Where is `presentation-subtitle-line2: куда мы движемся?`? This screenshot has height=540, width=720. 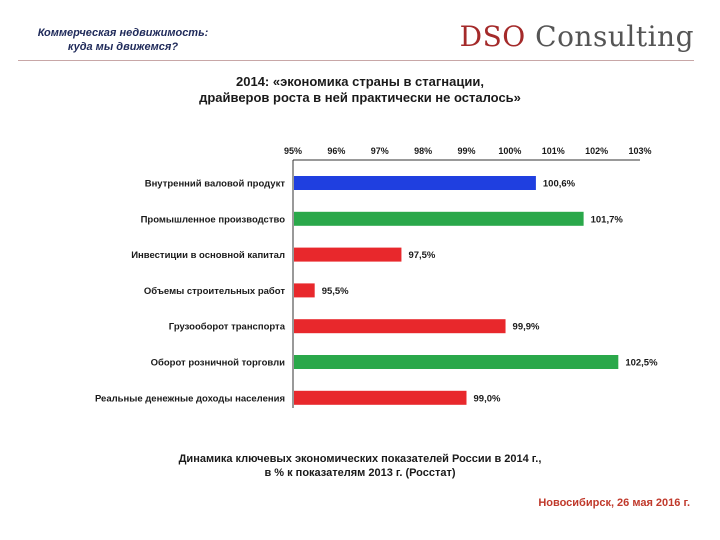
presentation-subtitle-line2: куда мы движемся? is located at coordinates (123, 47).